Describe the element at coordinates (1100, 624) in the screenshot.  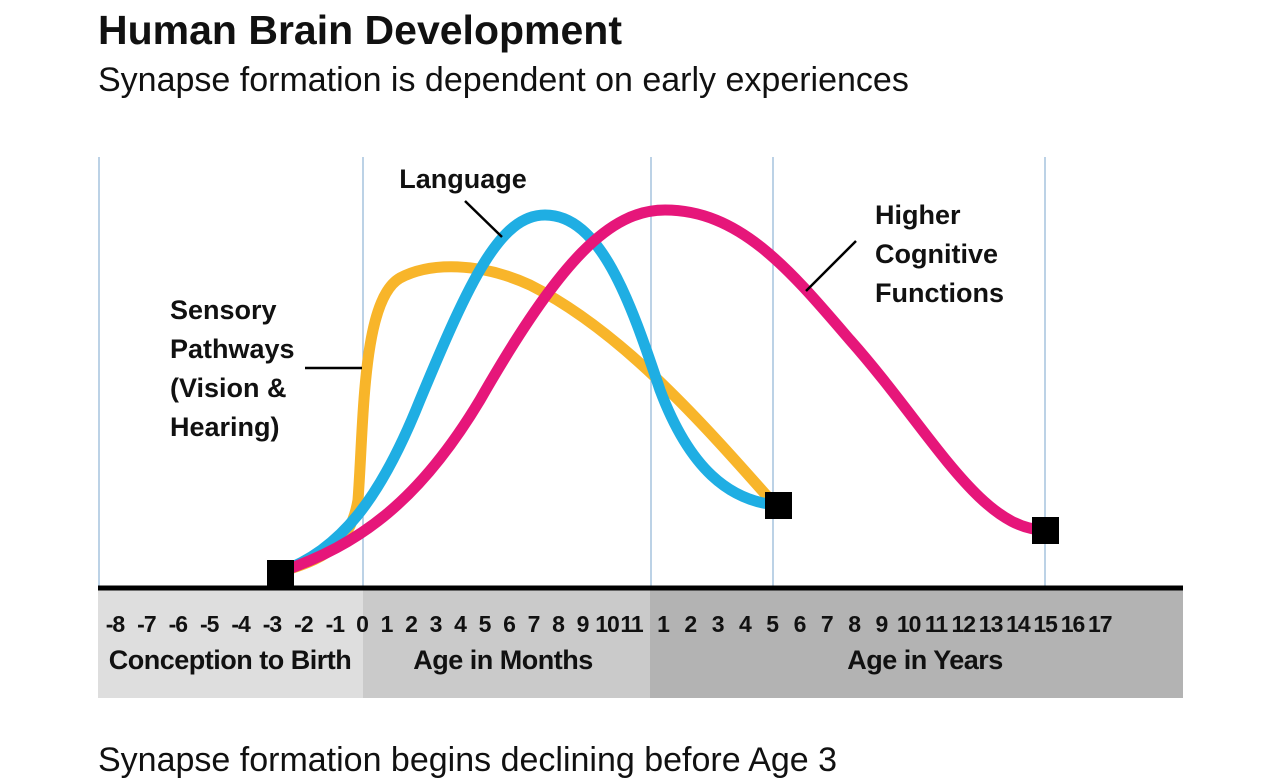
I see `tick-label: 17` at that location.